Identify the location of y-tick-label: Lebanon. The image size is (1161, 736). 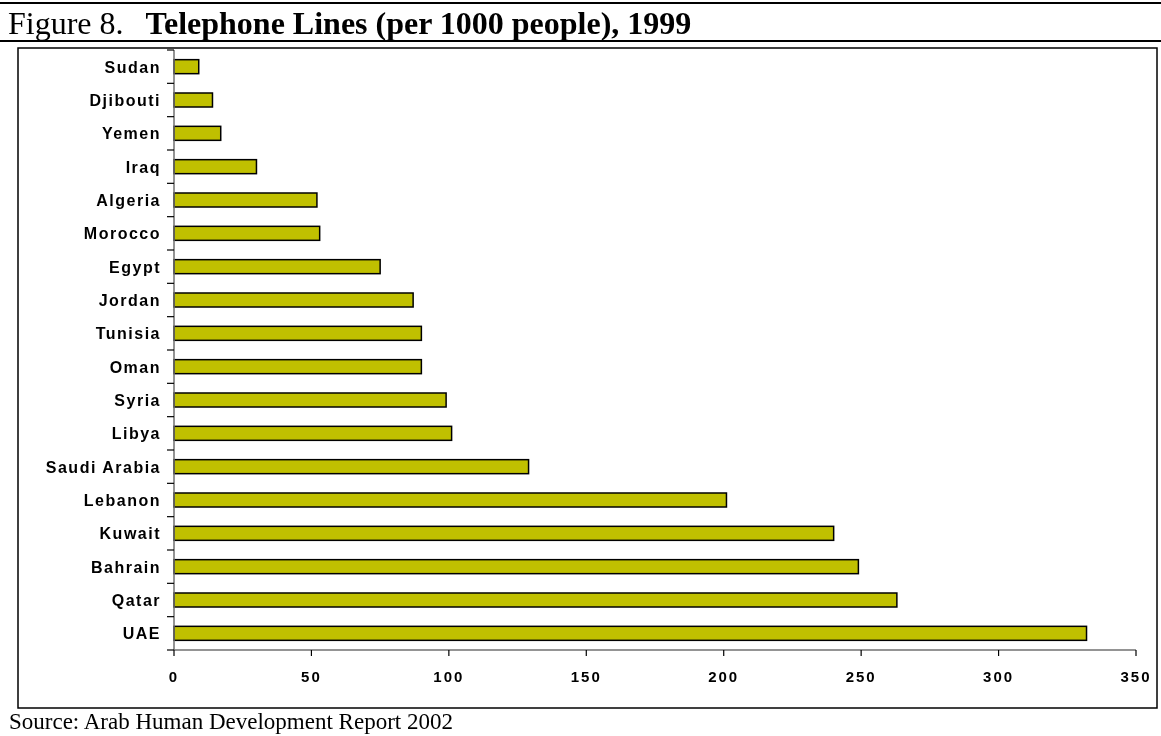
(122, 500).